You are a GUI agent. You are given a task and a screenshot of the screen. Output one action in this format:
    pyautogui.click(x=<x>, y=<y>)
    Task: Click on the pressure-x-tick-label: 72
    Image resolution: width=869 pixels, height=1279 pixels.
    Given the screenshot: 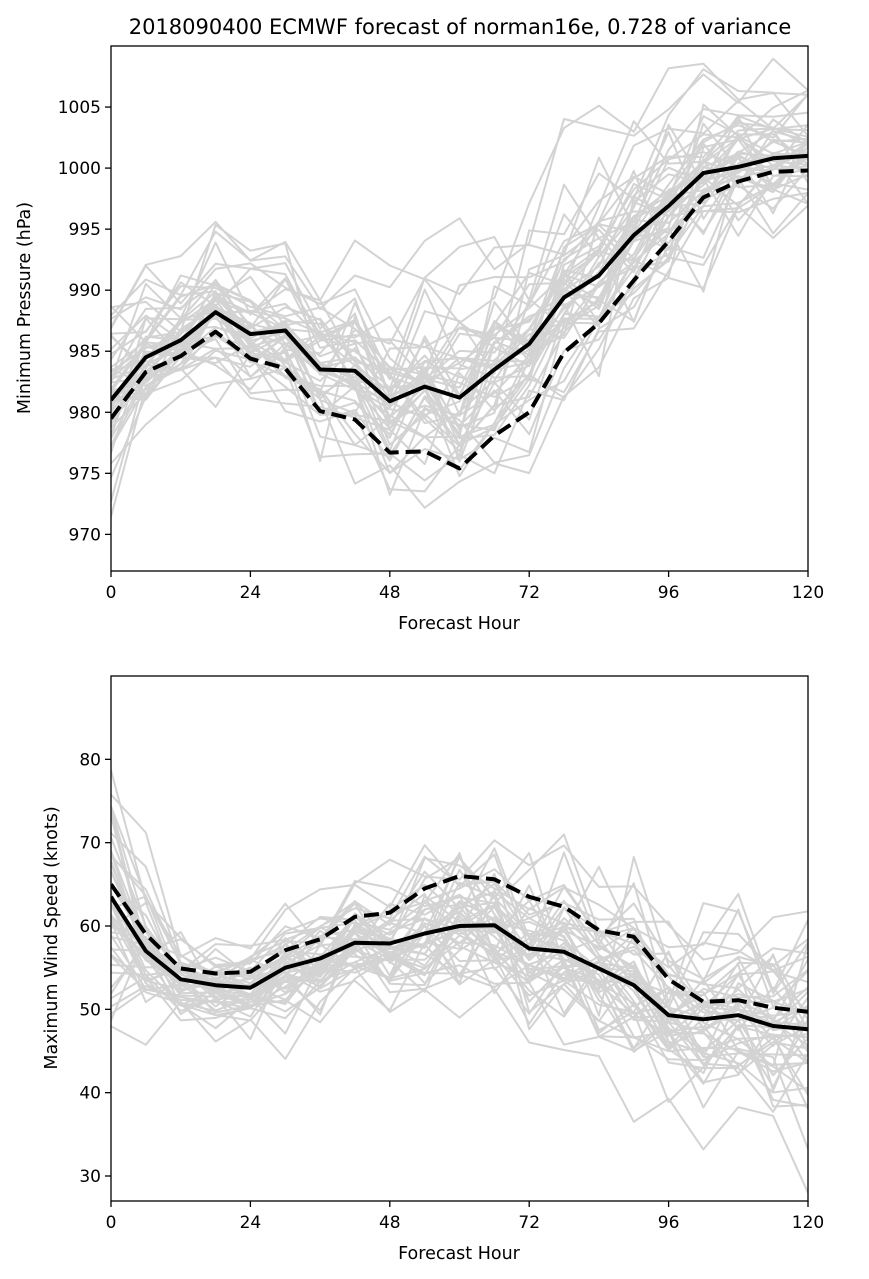 What is the action you would take?
    pyautogui.click(x=529, y=593)
    